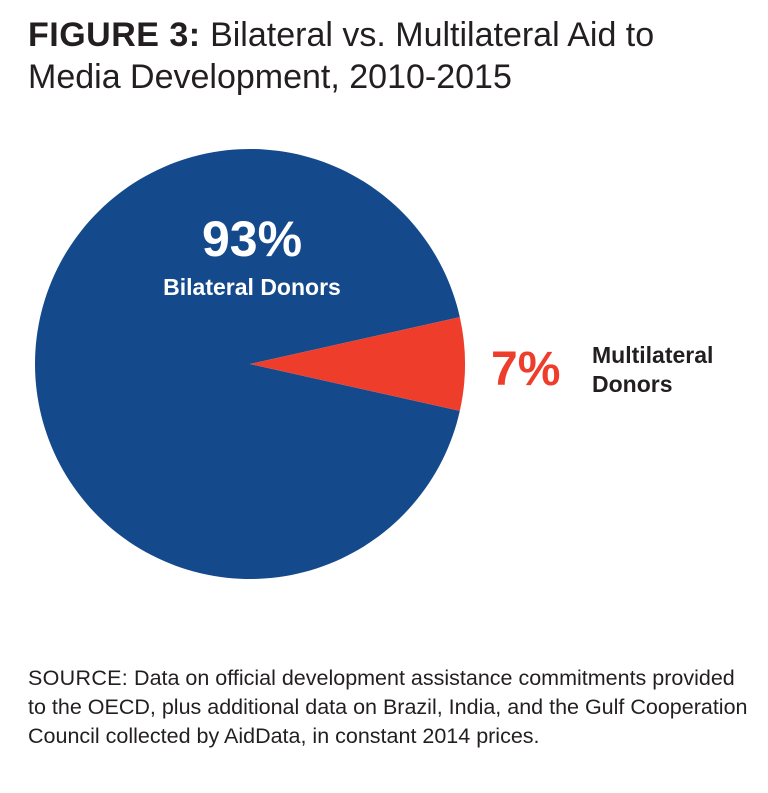 The width and height of the screenshot is (768, 793). What do you see at coordinates (252, 239) in the screenshot?
I see `pie-value-label-bilateral: 93%` at bounding box center [252, 239].